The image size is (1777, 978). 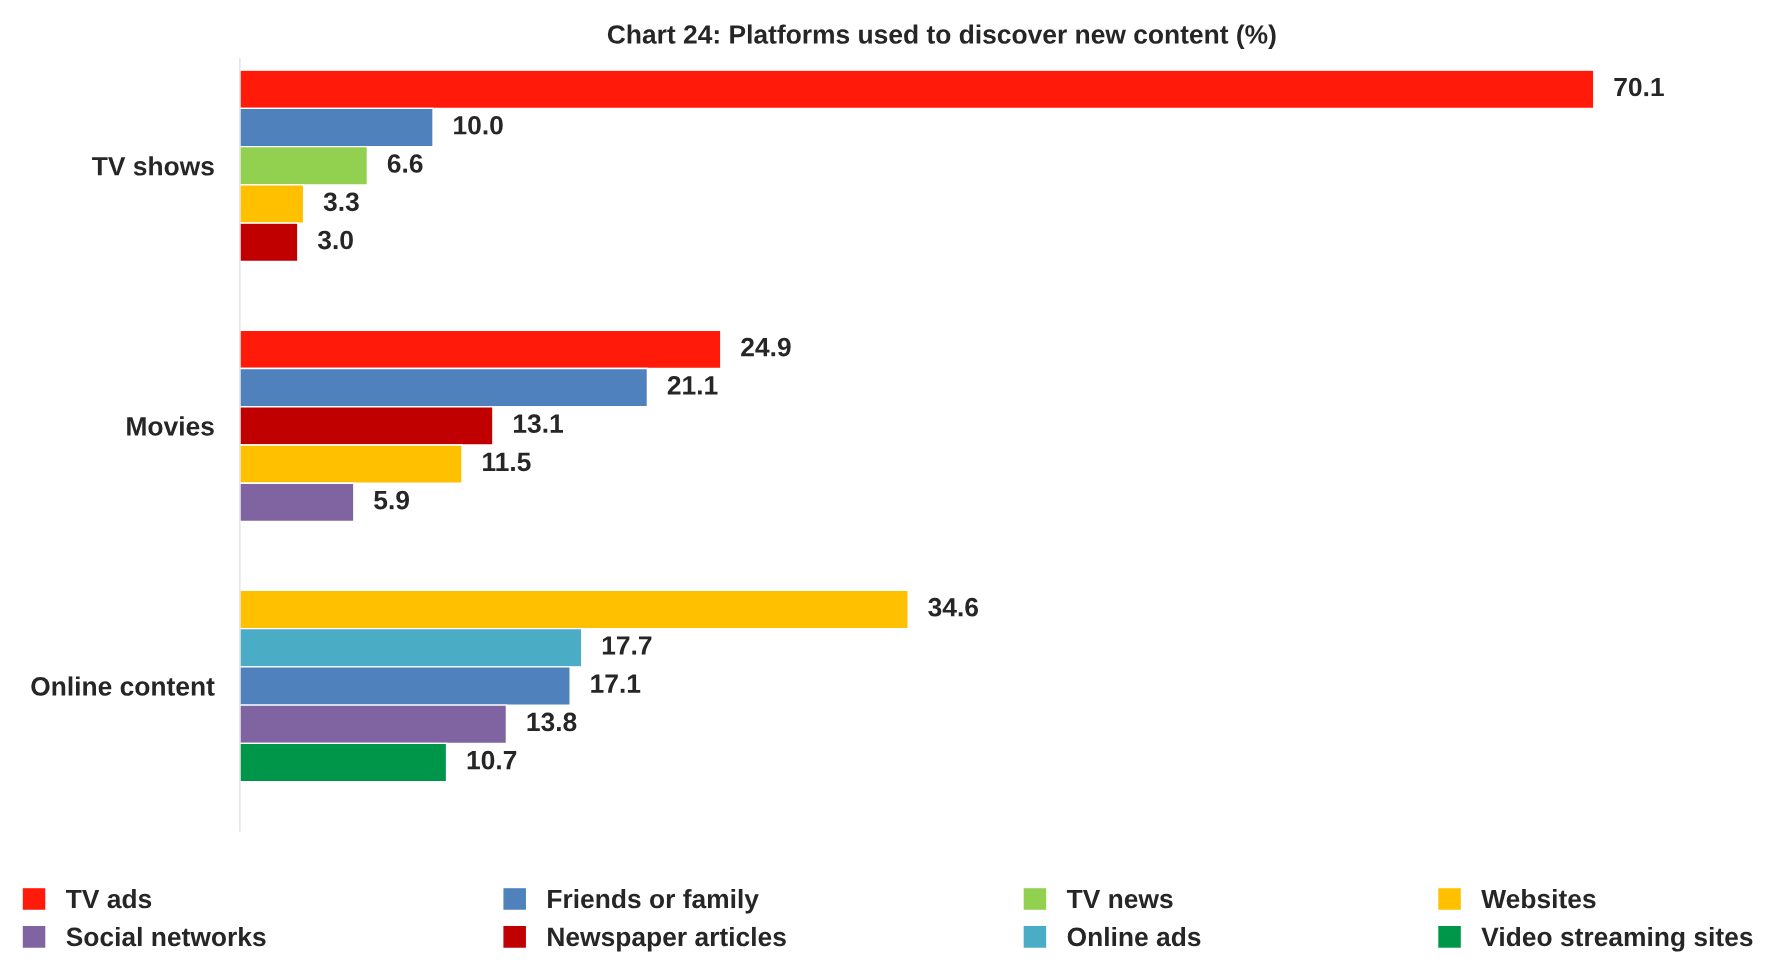 What do you see at coordinates (627, 645) in the screenshot?
I see `data-label: 17.7` at bounding box center [627, 645].